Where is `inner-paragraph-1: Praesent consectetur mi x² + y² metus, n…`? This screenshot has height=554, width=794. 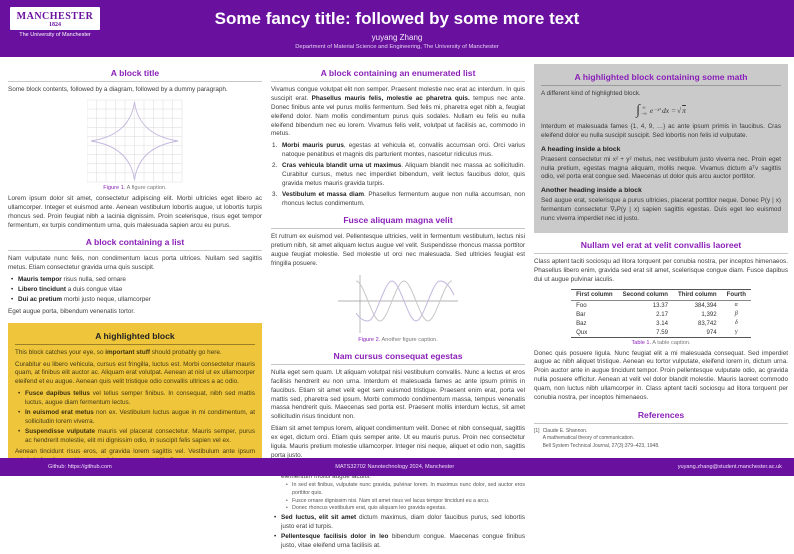
inner-paragraph-1: Praesent consectetur mi x² + y² metus, n… is located at coordinates (661, 168).